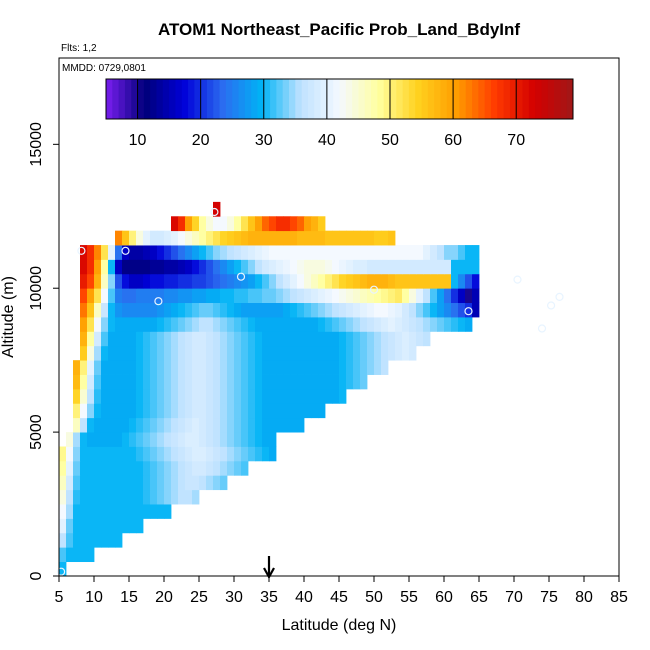  What do you see at coordinates (339, 113) in the screenshot?
I see `colorbar: 10 20 30 40 50 60 70` at bounding box center [339, 113].